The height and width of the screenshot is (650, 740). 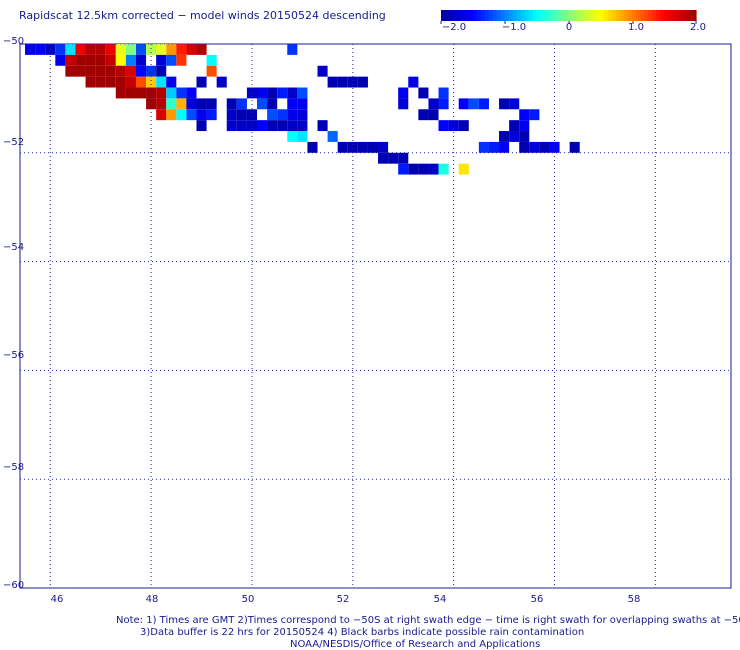 What do you see at coordinates (514, 27) in the screenshot?
I see `colorbar-tick-label: −1.0` at bounding box center [514, 27].